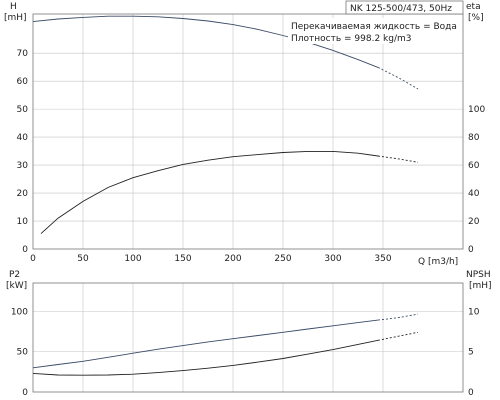 This screenshot has height=400, width=500. I want to click on title-box, so click(404, 7).